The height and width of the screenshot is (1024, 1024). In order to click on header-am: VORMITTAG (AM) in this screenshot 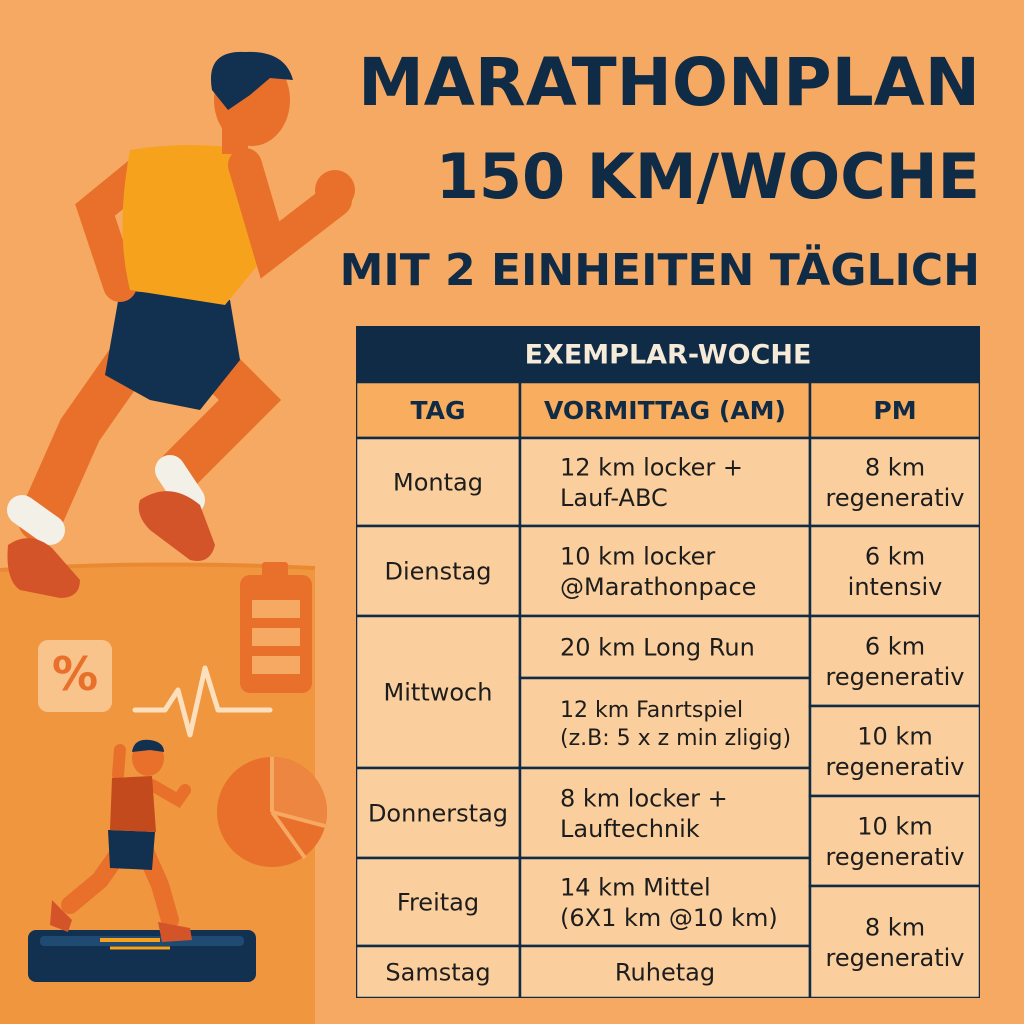, I will do `click(665, 410)`.